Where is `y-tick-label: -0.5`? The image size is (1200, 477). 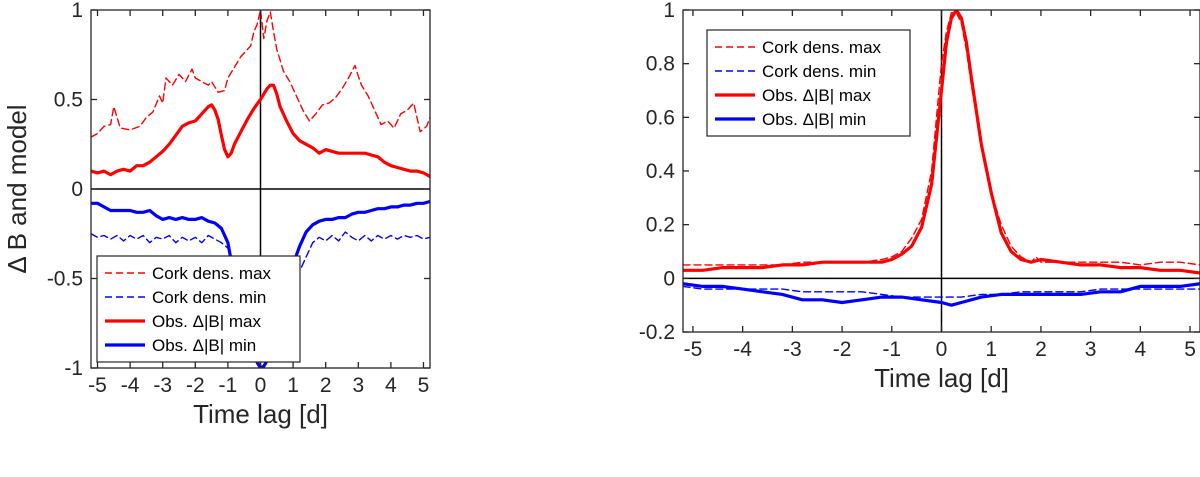
y-tick-label: -0.5 is located at coordinates (65, 279).